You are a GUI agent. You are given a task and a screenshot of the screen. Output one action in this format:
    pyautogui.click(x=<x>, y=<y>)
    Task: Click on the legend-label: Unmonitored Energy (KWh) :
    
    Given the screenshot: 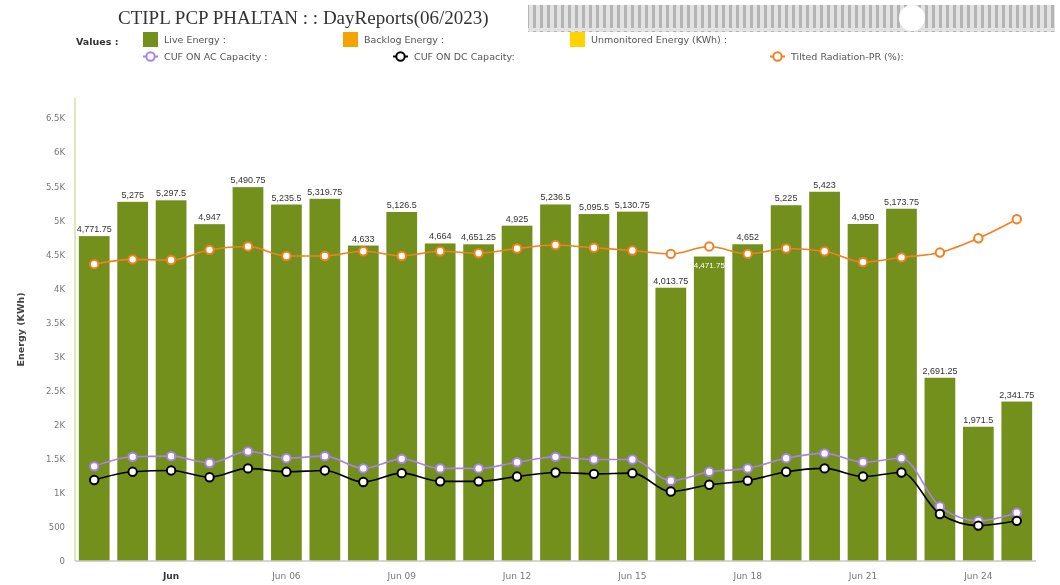 What is the action you would take?
    pyautogui.click(x=659, y=39)
    